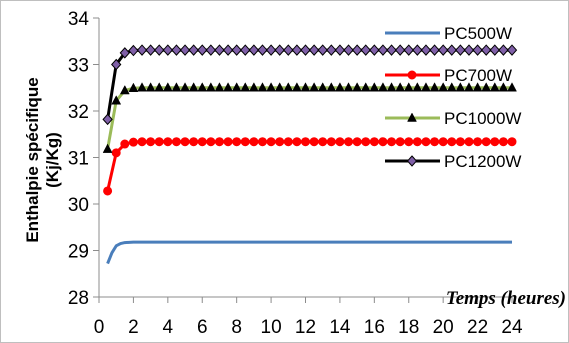 The width and height of the screenshot is (569, 343). I want to click on y-axis-label-line2: (Kj/Kg), so click(52, 160).